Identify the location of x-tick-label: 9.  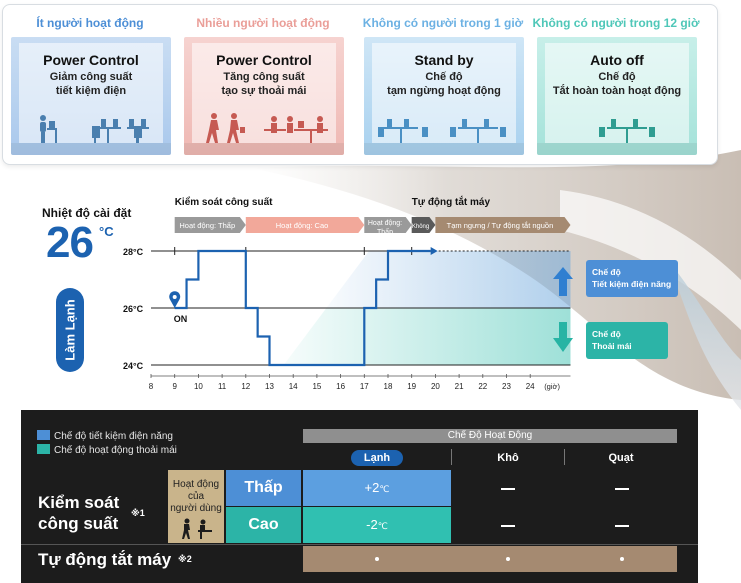
(174, 386).